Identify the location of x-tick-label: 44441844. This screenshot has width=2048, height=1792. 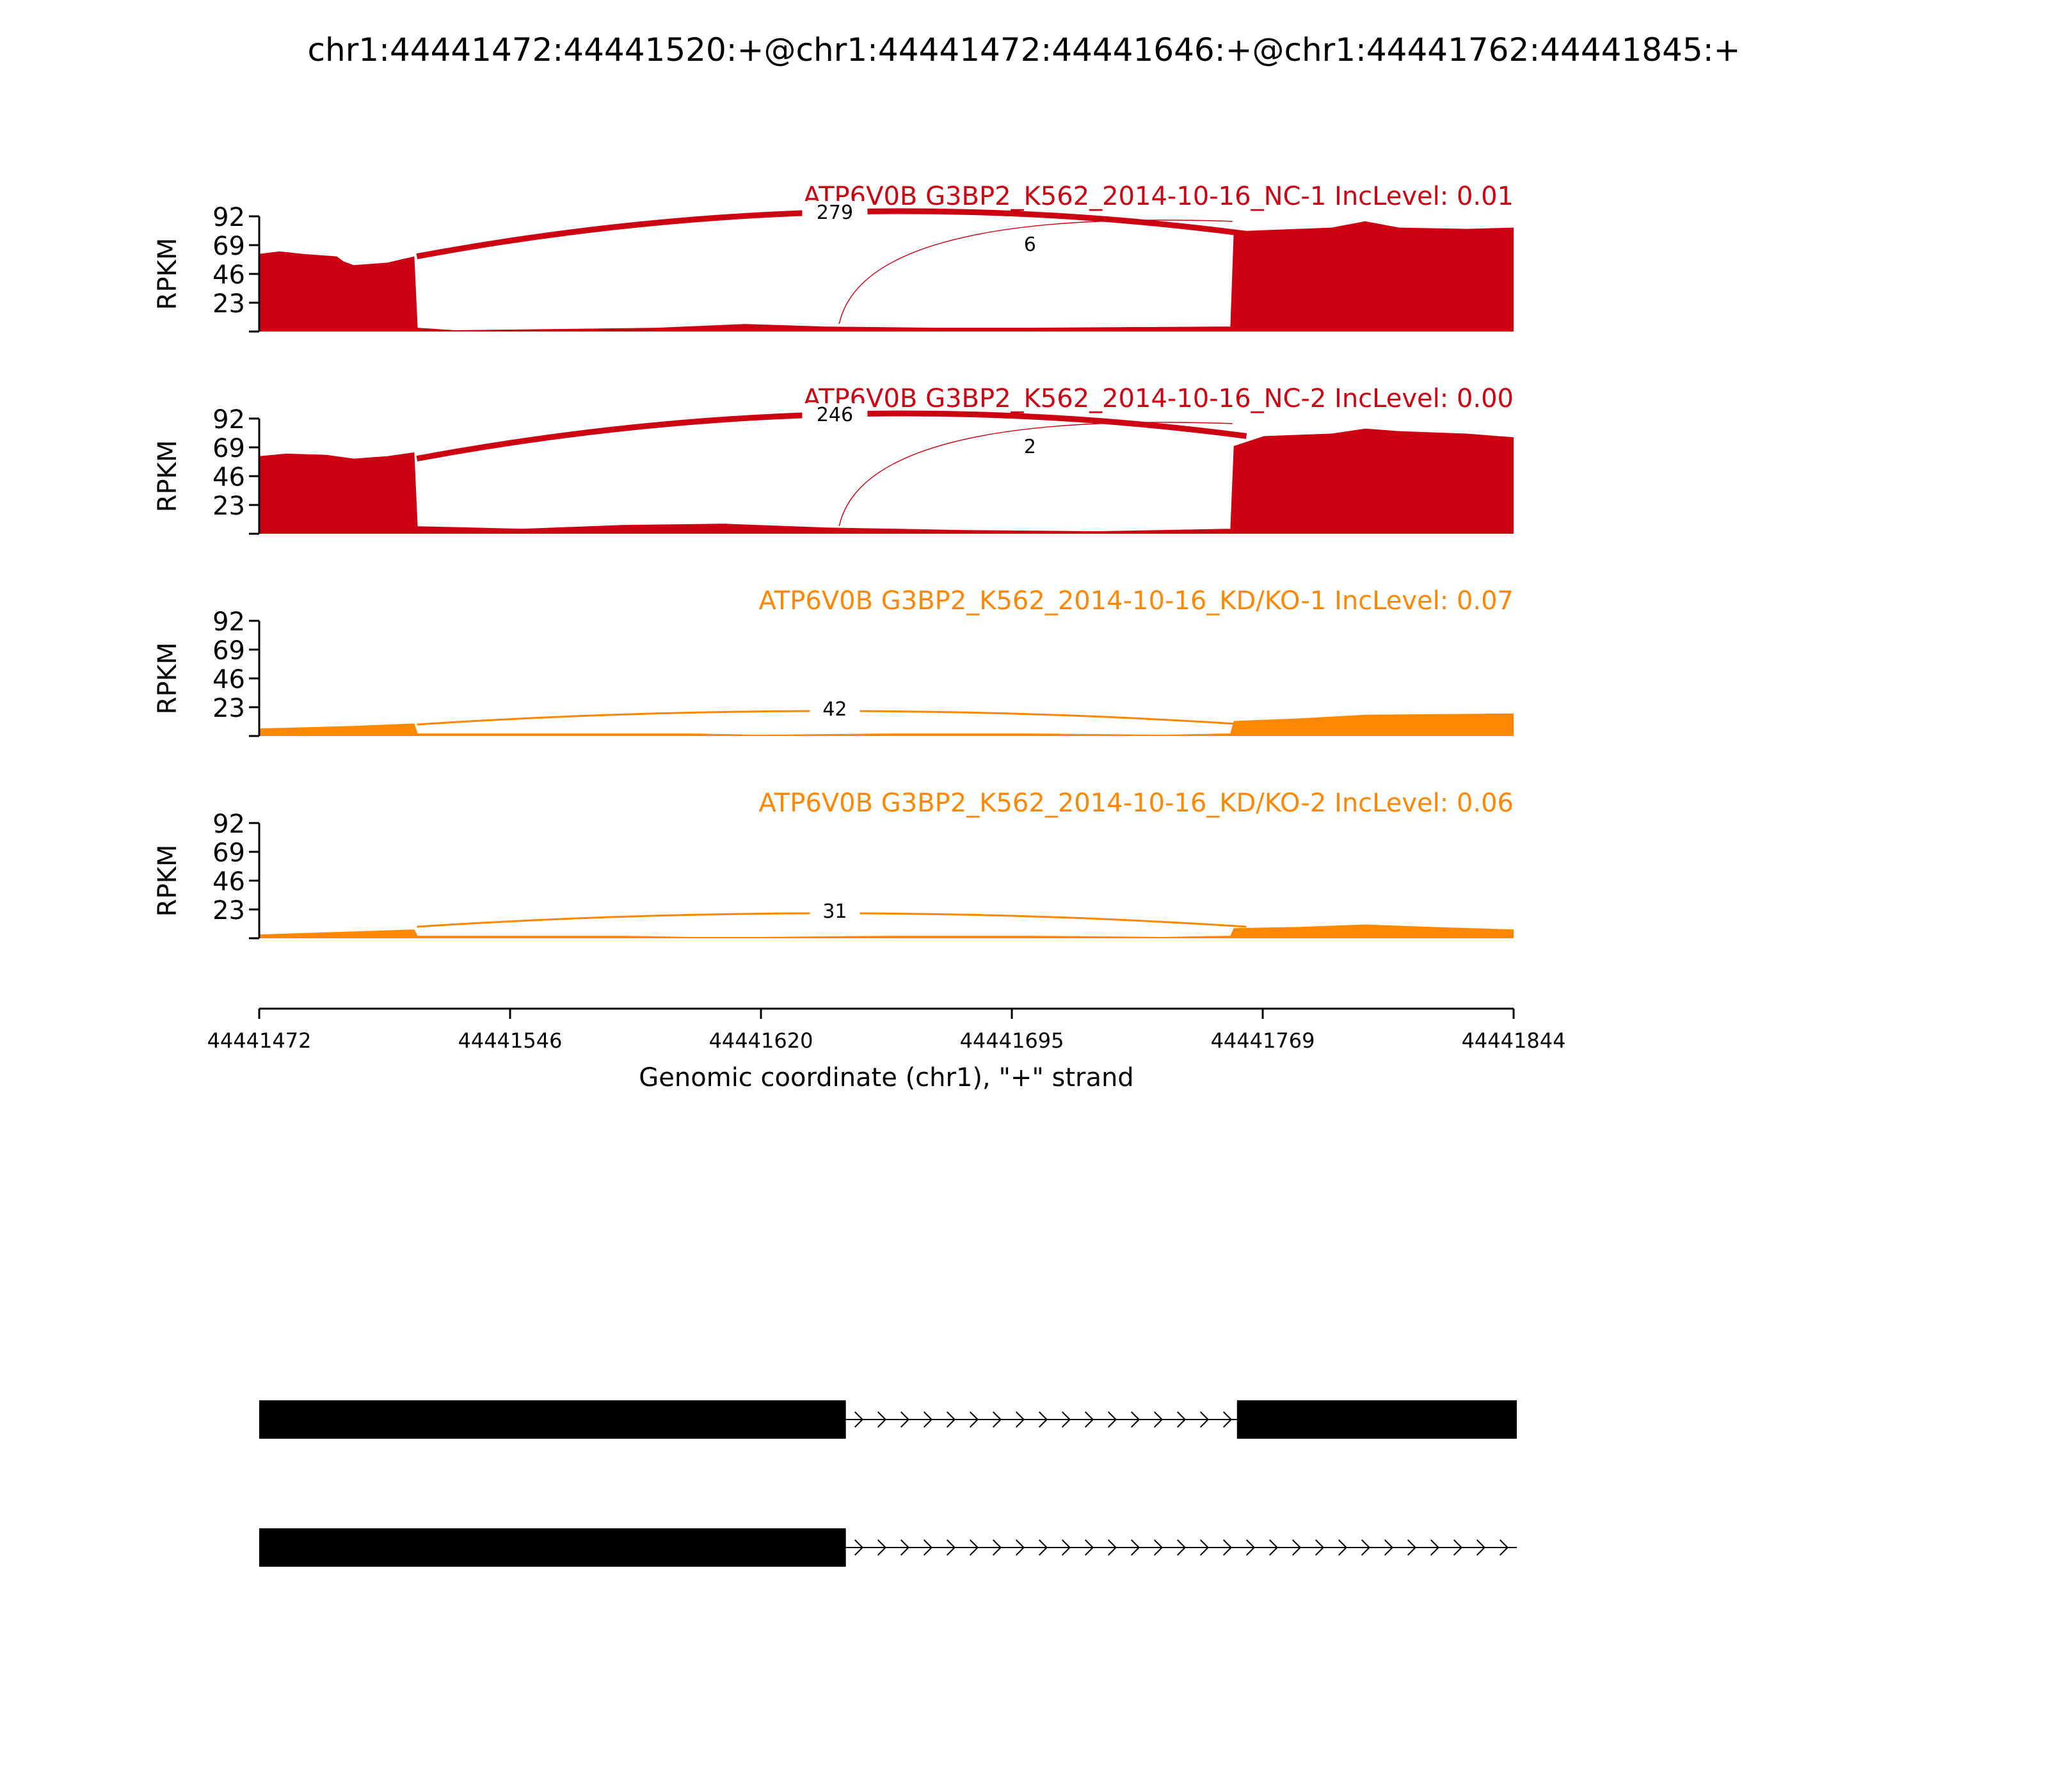
(1514, 1040).